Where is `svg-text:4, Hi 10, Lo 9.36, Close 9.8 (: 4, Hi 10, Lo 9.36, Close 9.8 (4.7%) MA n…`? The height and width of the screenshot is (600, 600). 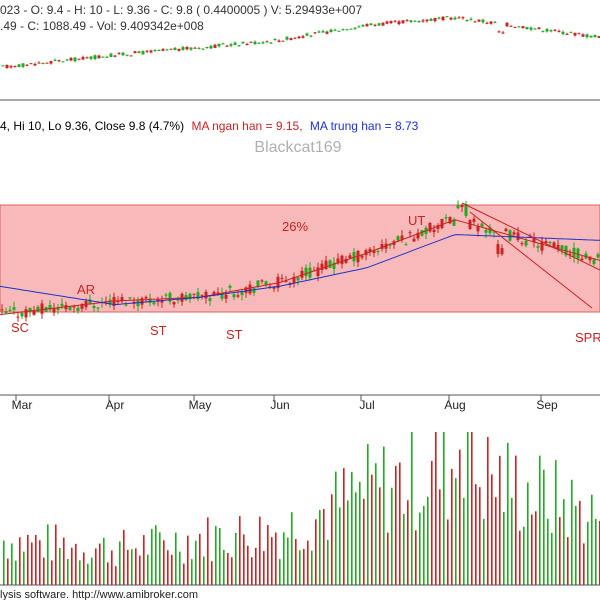 svg-text:4, Hi 10, Lo 9.36, Close 9.8 (: 4, Hi 10, Lo 9.36, Close 9.8 (4.7%) MA n… is located at coordinates (209, 126).